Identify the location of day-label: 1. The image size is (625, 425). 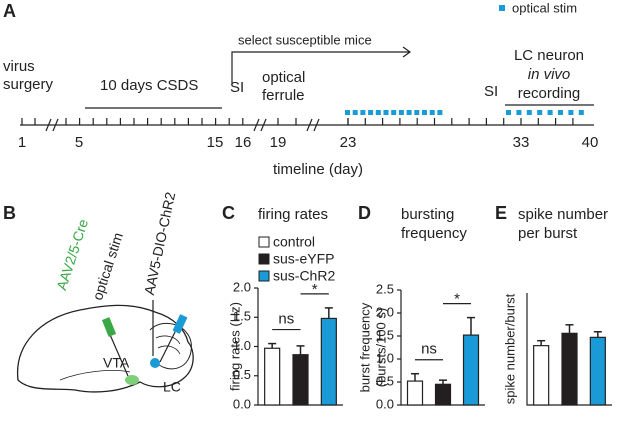
(22, 142).